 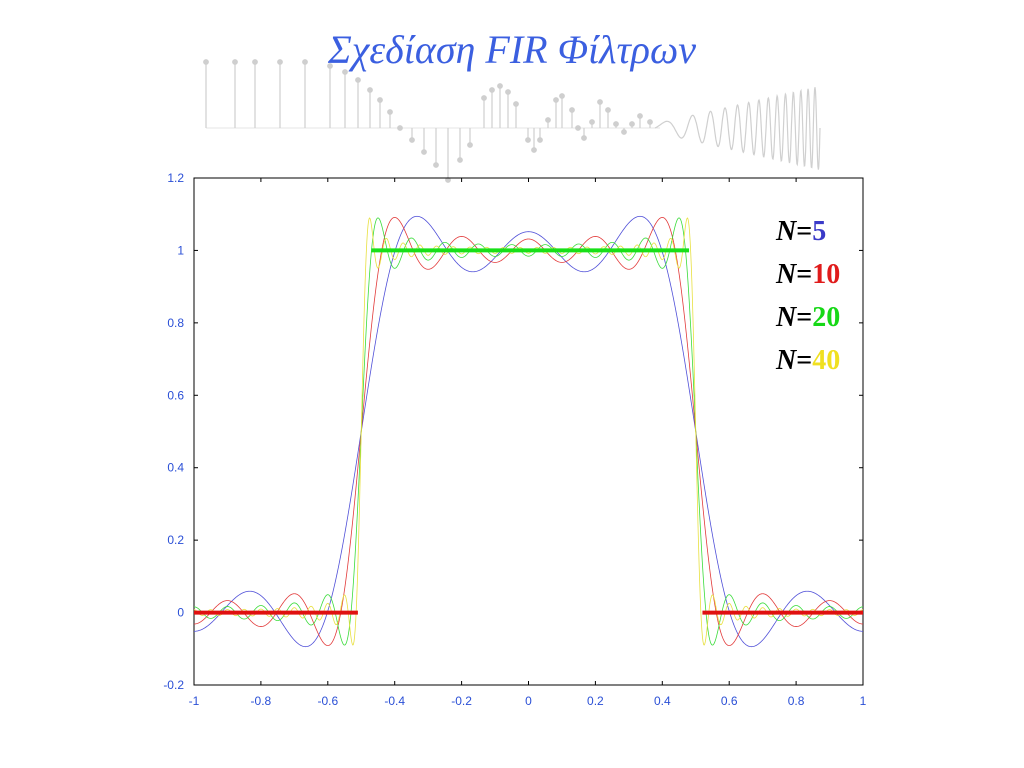 What do you see at coordinates (327, 701) in the screenshot?
I see `x-tick-label: -0.6` at bounding box center [327, 701].